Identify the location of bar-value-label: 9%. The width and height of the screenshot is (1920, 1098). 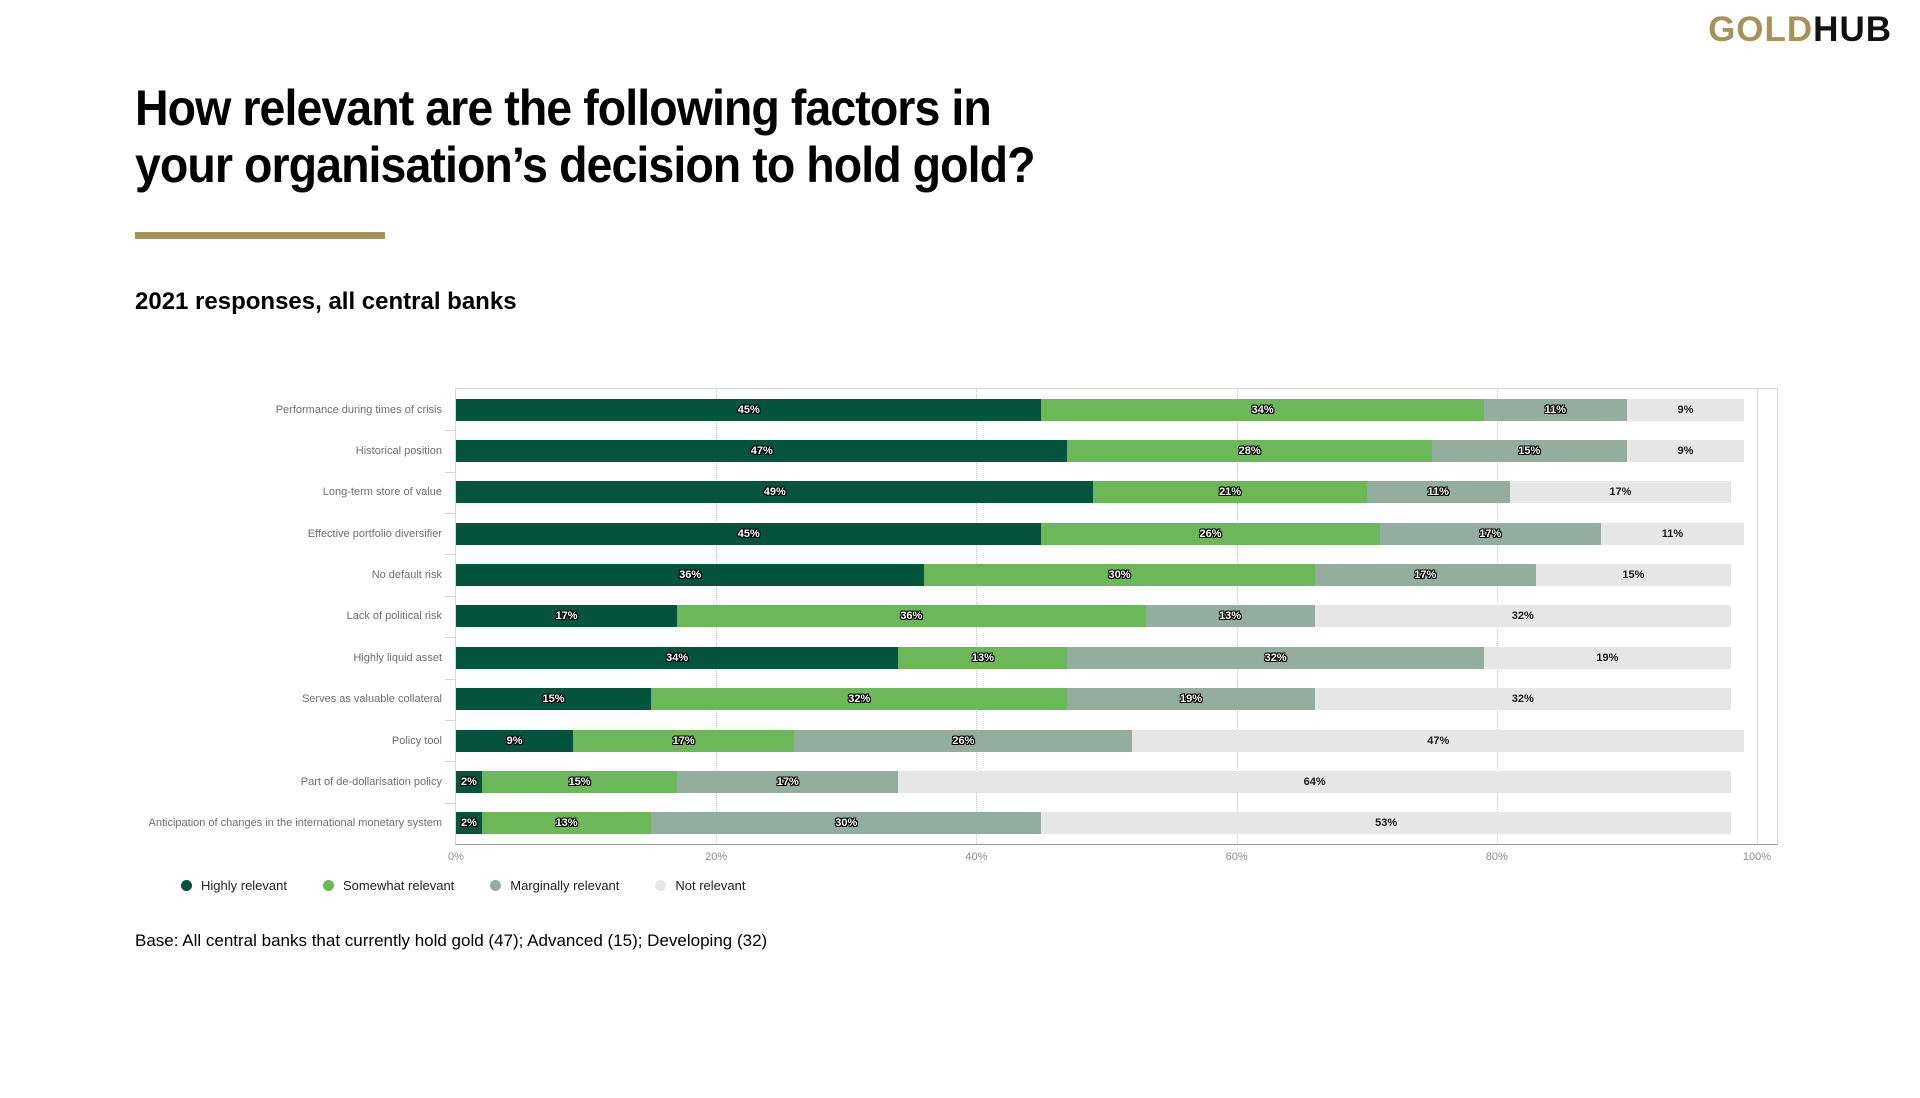
(1685, 451).